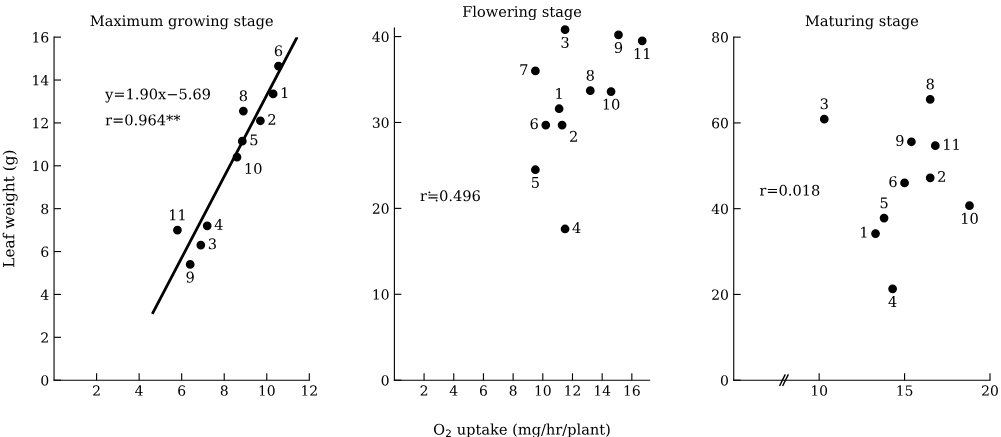  I want to click on x-tick-label: 2, so click(96, 390).